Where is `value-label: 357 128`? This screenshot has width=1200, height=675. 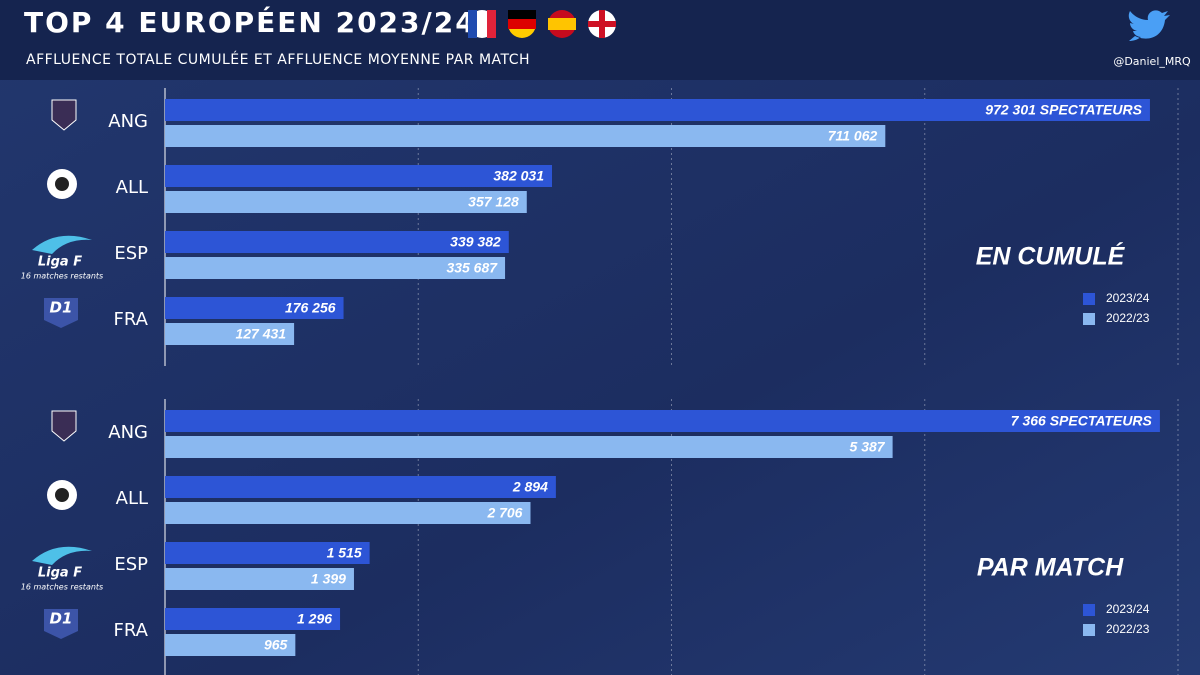
value-label: 357 128 is located at coordinates (493, 202).